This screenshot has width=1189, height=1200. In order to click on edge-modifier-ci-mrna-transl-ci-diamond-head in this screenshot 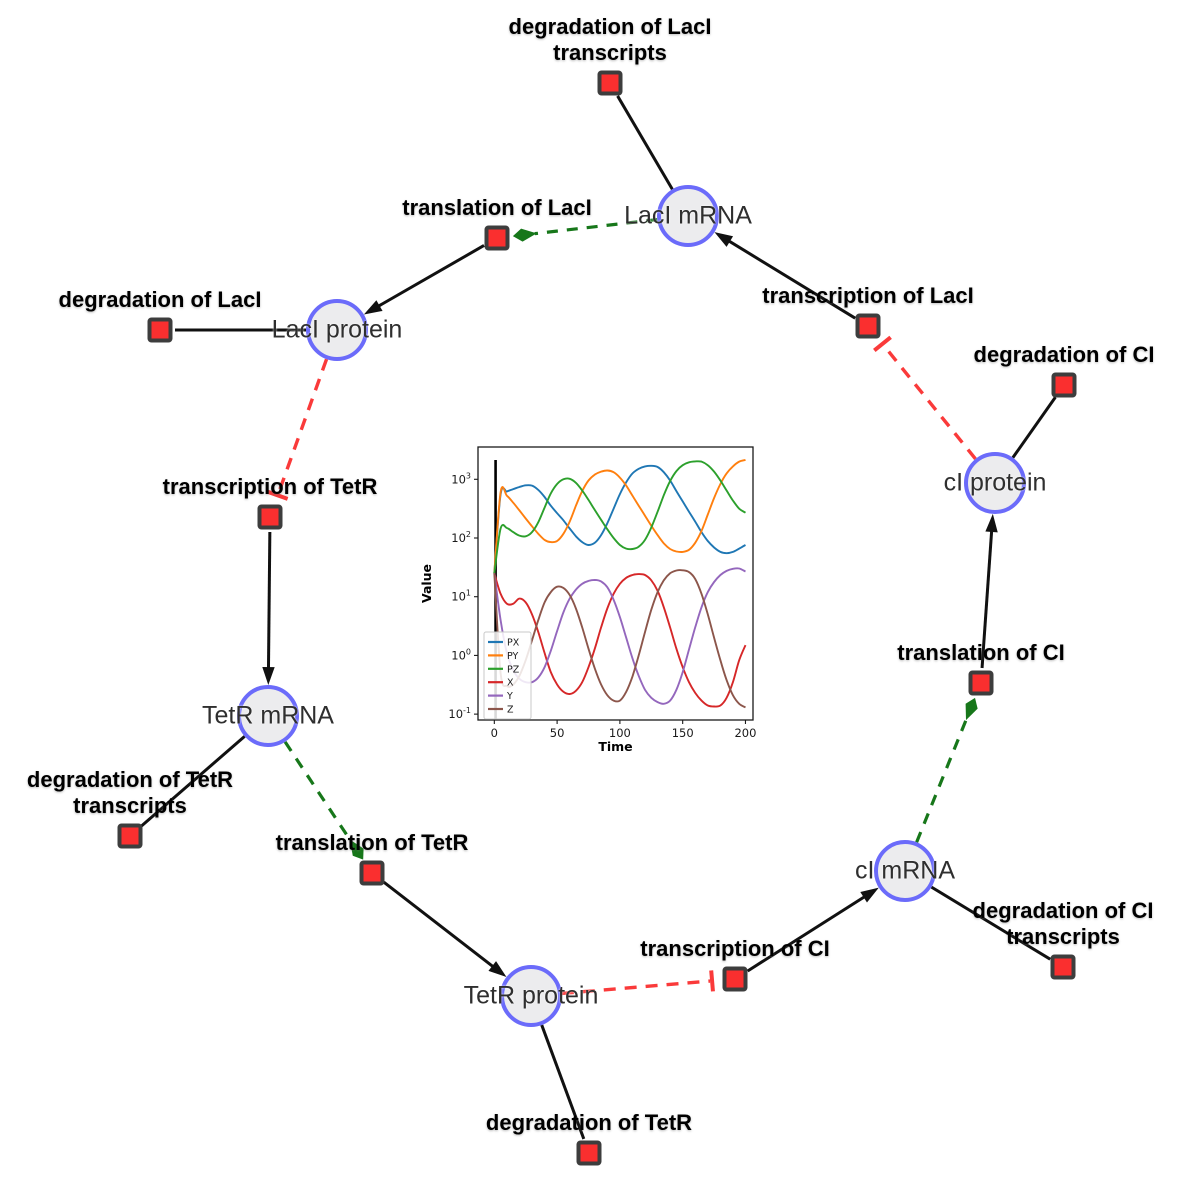, I will do `click(971, 709)`.